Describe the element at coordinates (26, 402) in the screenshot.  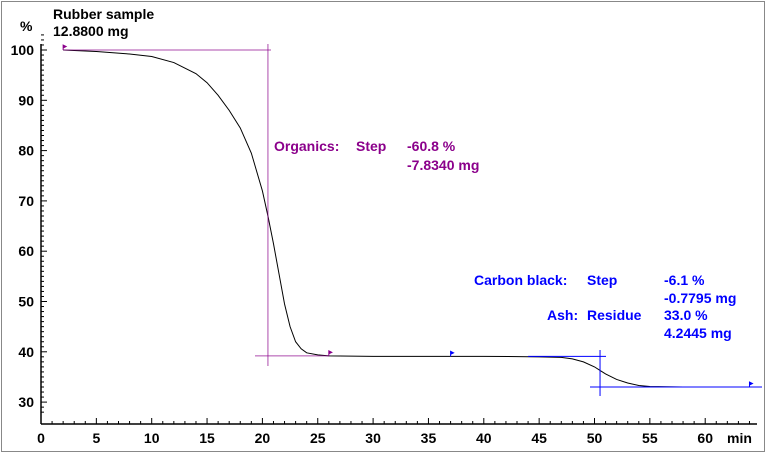
I see `y-tick-label: 30` at that location.